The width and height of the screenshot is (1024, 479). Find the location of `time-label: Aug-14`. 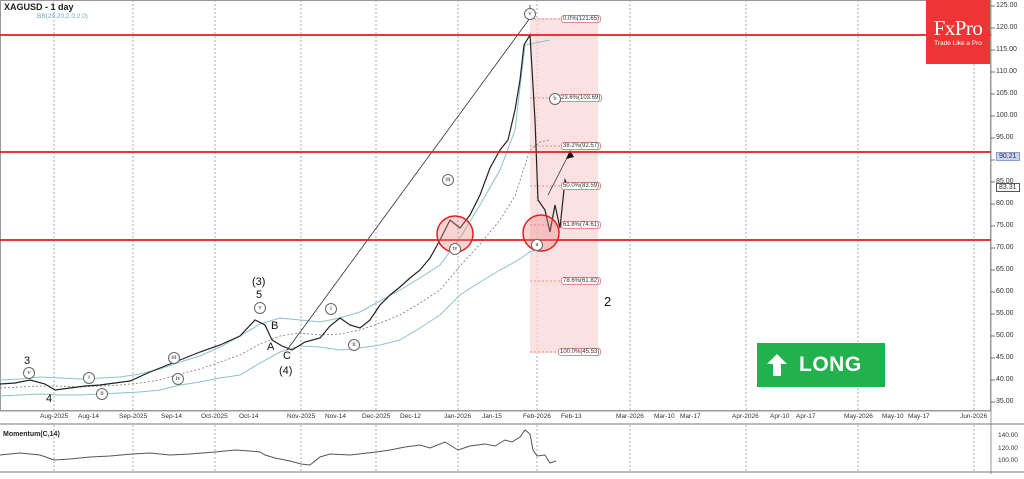

time-label: Aug-14 is located at coordinates (88, 416).